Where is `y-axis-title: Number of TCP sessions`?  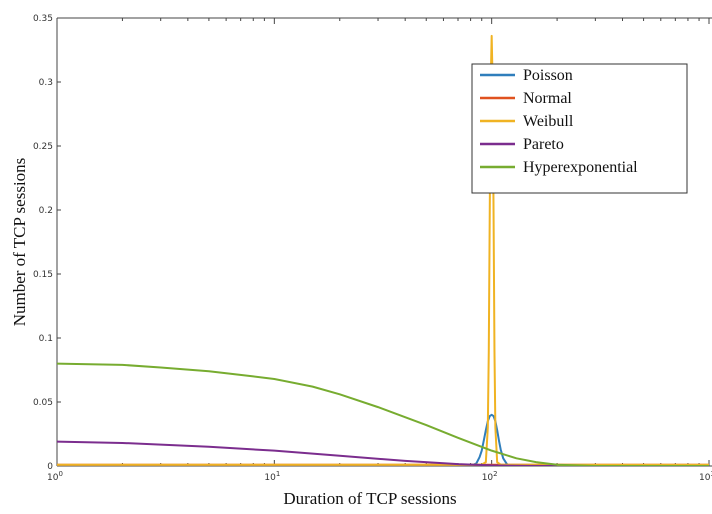
y-axis-title: Number of TCP sessions is located at coordinates (19, 242).